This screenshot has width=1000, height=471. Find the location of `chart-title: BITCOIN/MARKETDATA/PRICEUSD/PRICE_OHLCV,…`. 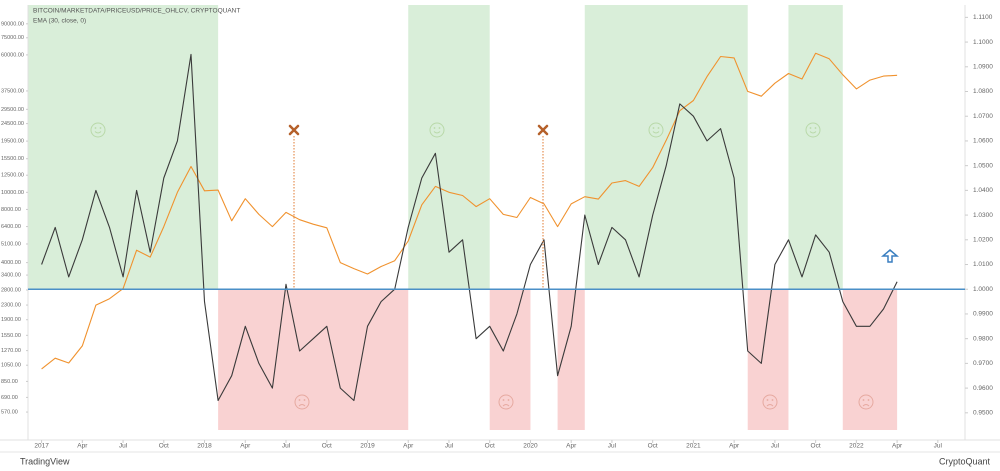

chart-title: BITCOIN/MARKETDATA/PRICEUSD/PRICE_OHLCV,… is located at coordinates (136, 11).